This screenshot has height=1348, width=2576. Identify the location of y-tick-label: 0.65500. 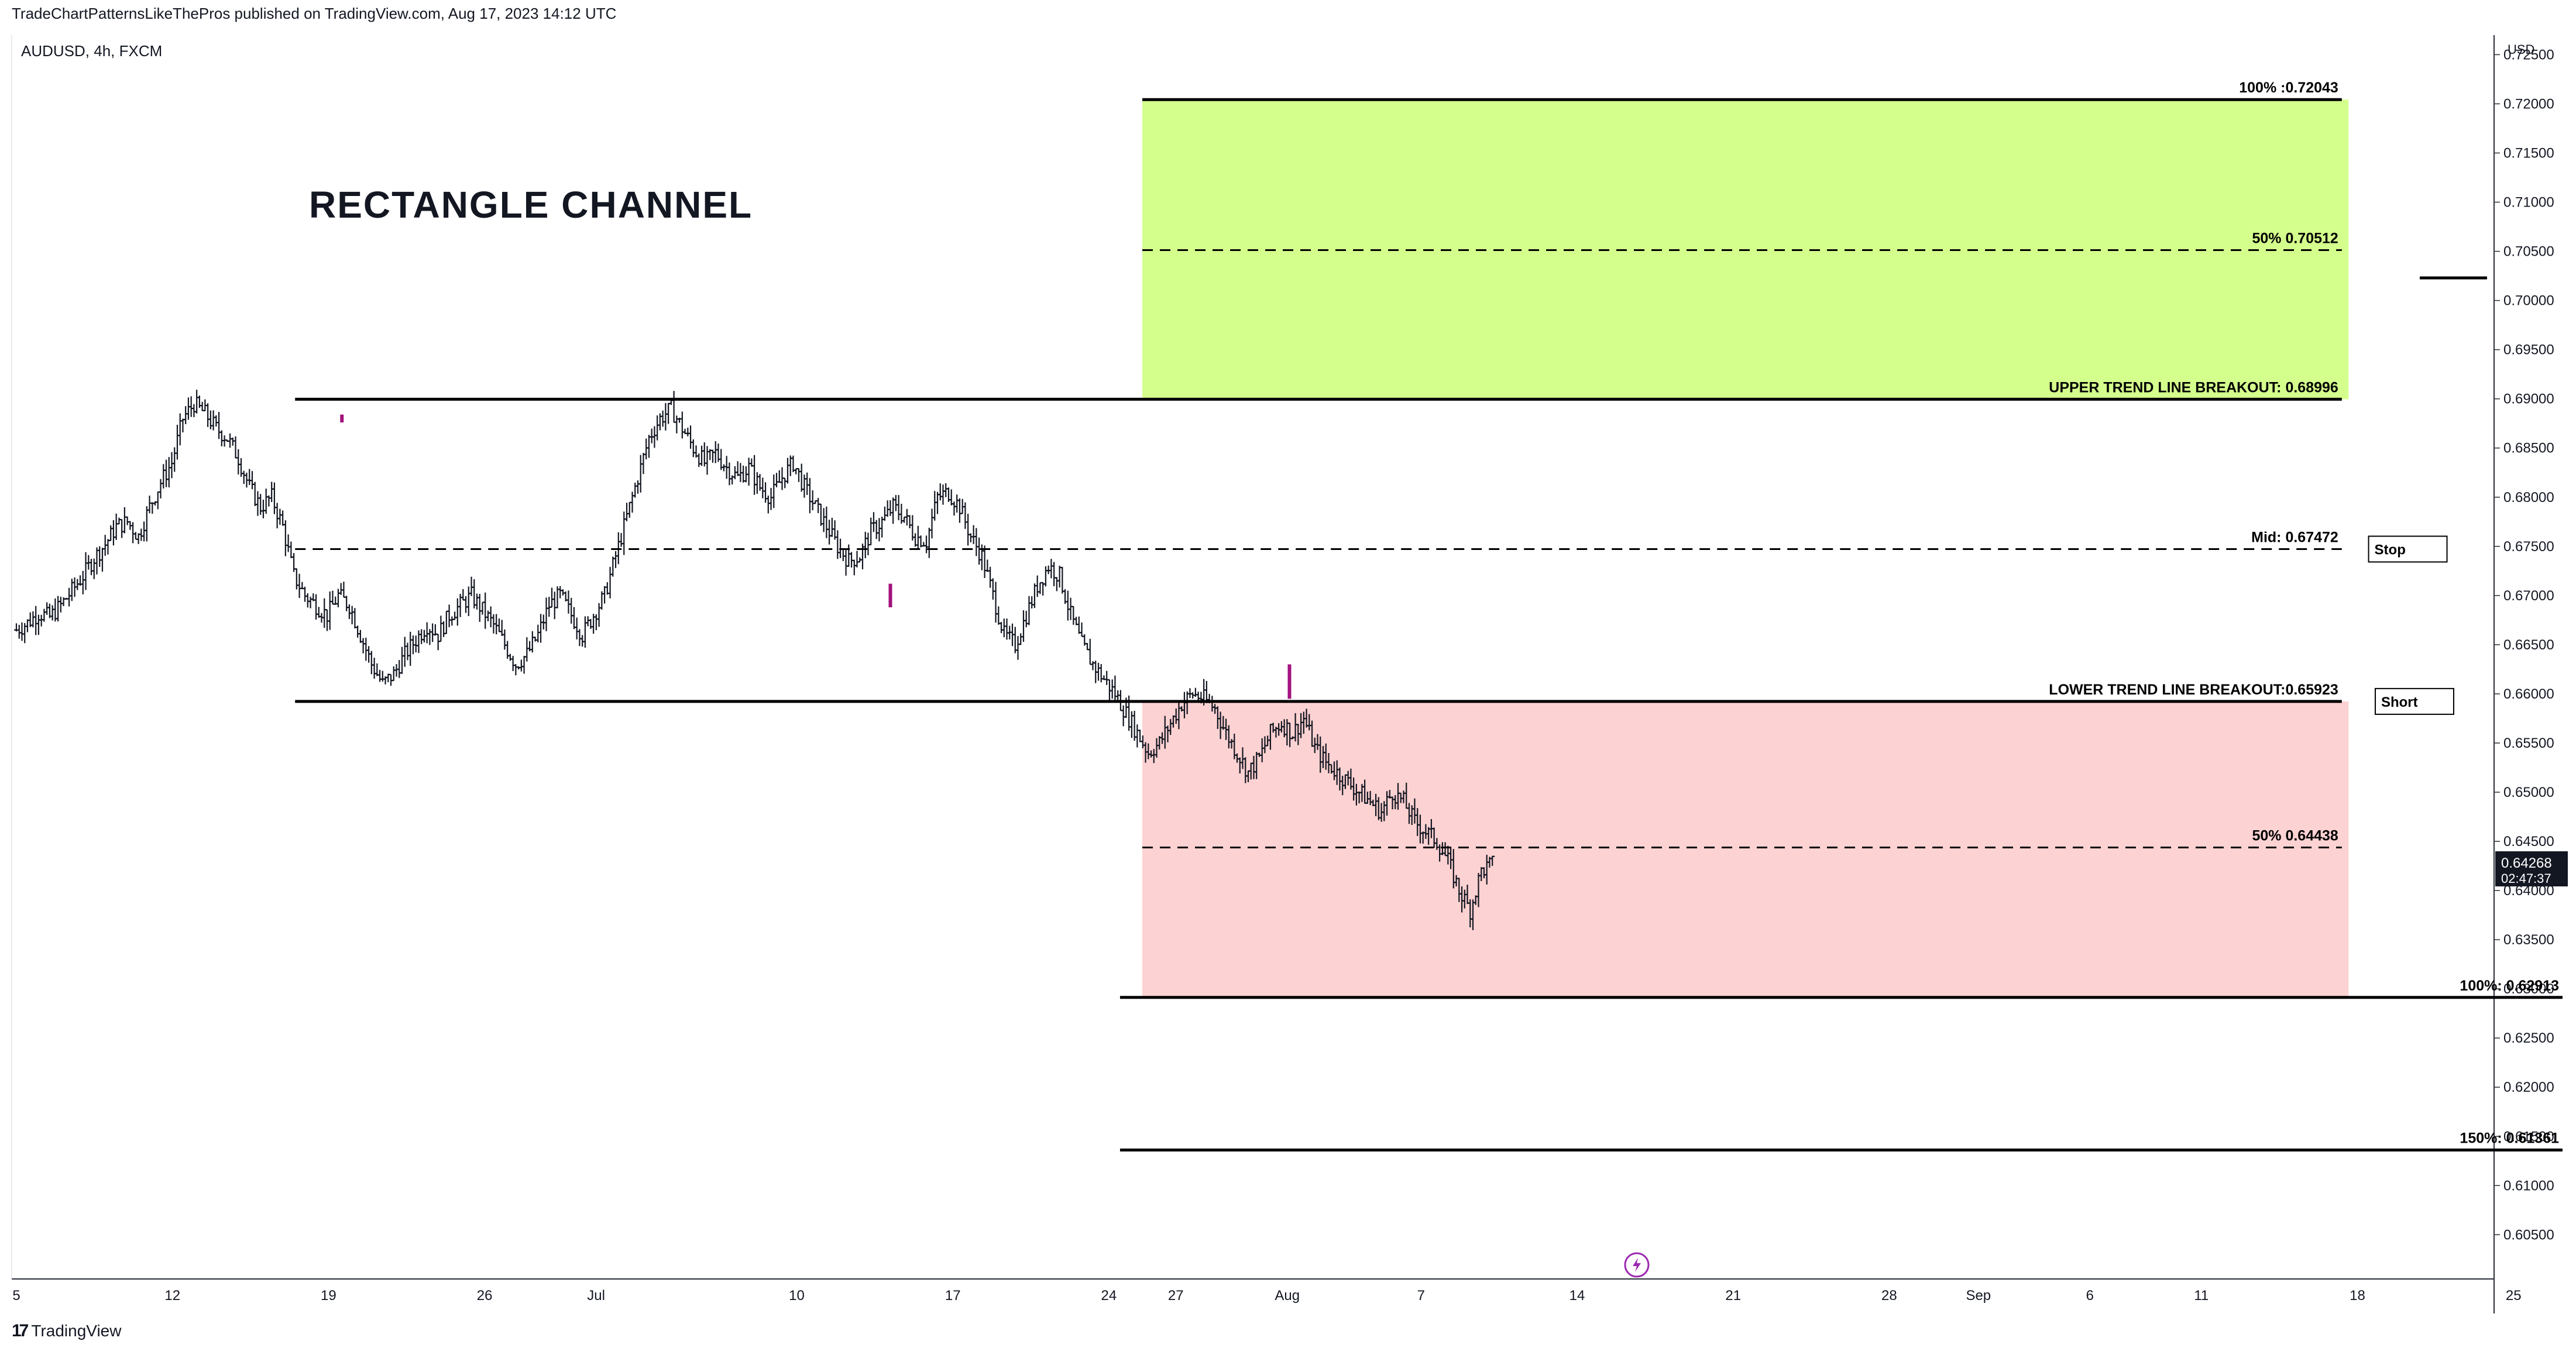
(2528, 743).